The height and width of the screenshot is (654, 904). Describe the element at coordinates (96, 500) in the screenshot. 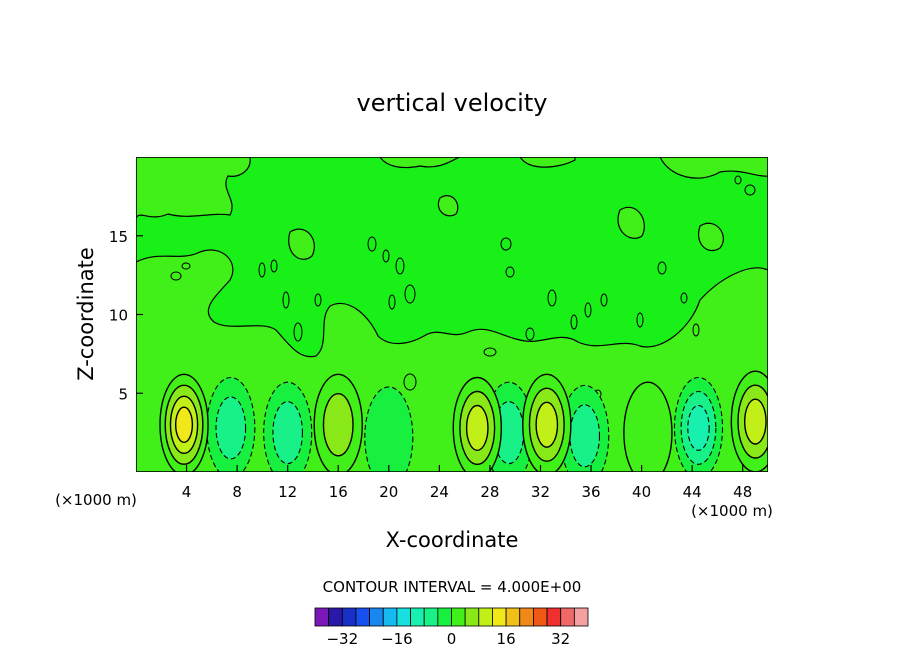

I see `x-unit-label-left: (×1000 m)` at that location.